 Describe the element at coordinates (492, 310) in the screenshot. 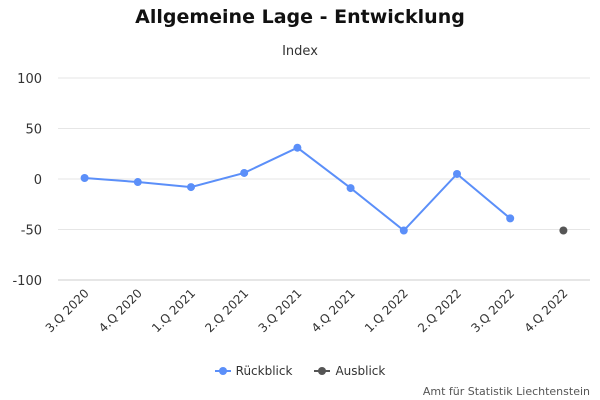

I see `x-tick-label: 3.Q 2022` at that location.